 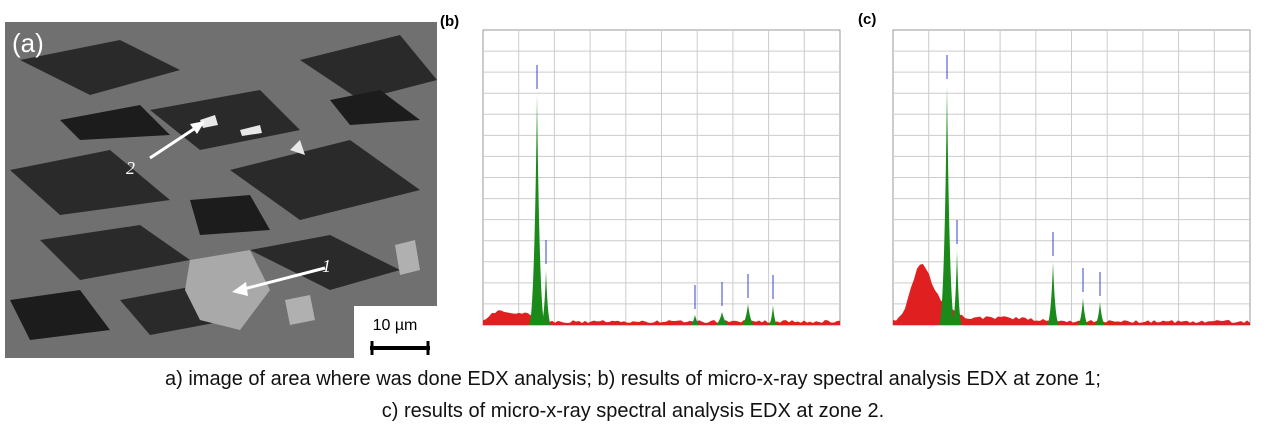 I want to click on panel-label: (b), so click(x=449, y=21).